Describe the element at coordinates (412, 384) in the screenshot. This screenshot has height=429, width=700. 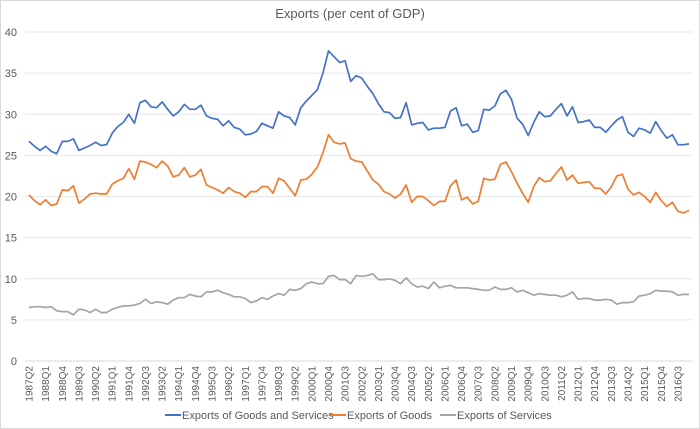
I see `x-tick-label: 2004Q3` at that location.